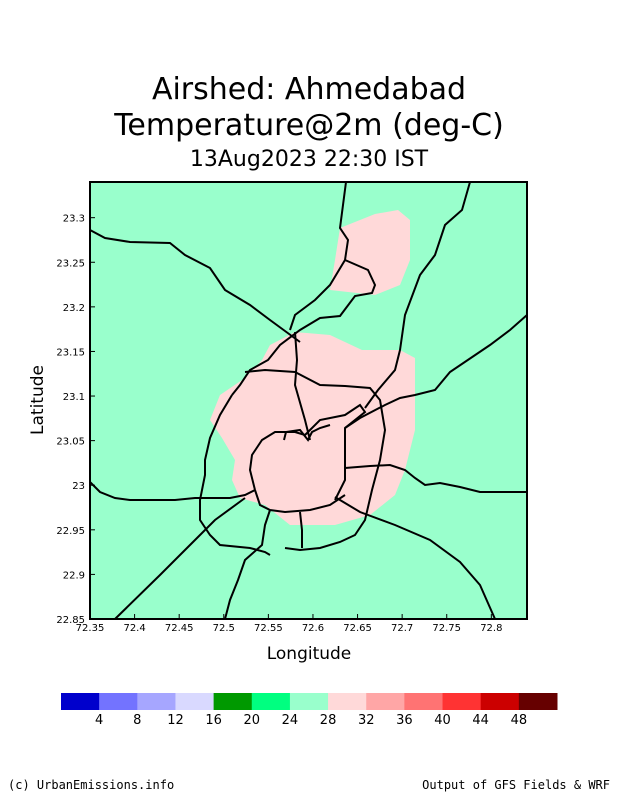  Describe the element at coordinates (404, 720) in the screenshot. I see `colorbar-label: 36` at that location.